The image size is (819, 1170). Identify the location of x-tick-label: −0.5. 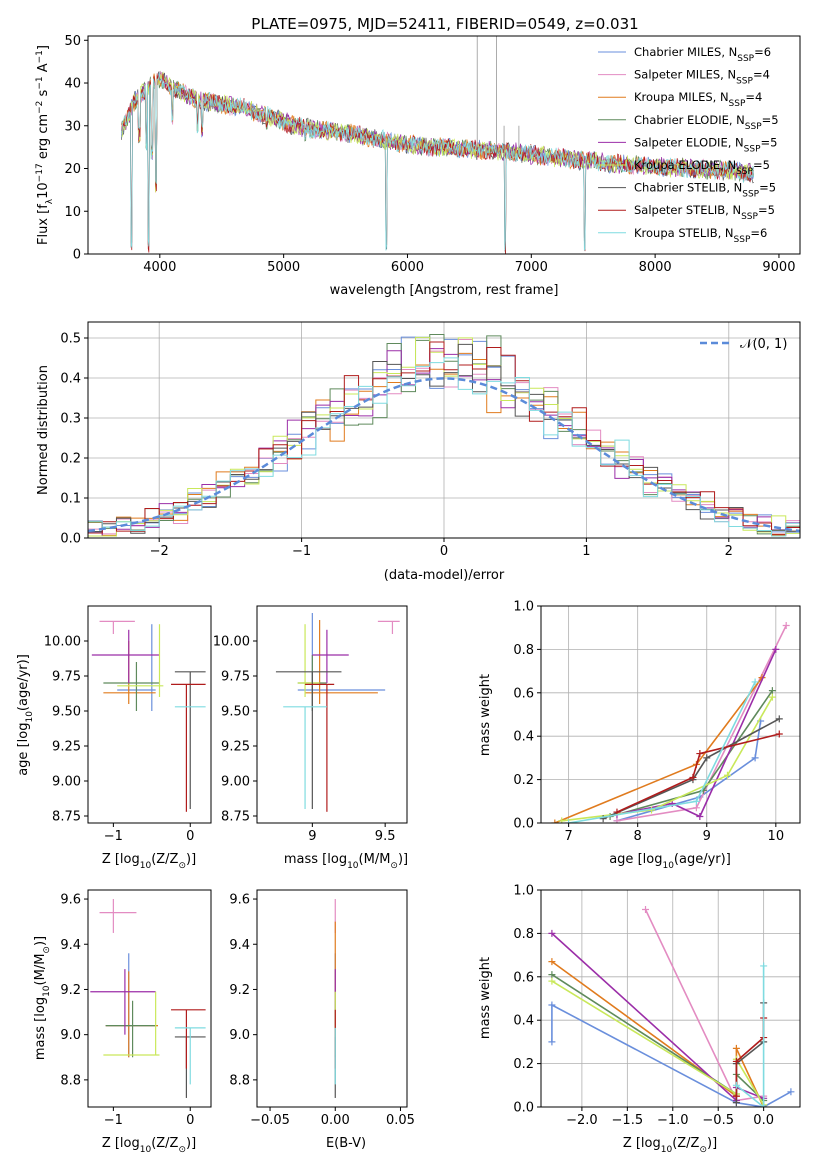
(718, 1120).